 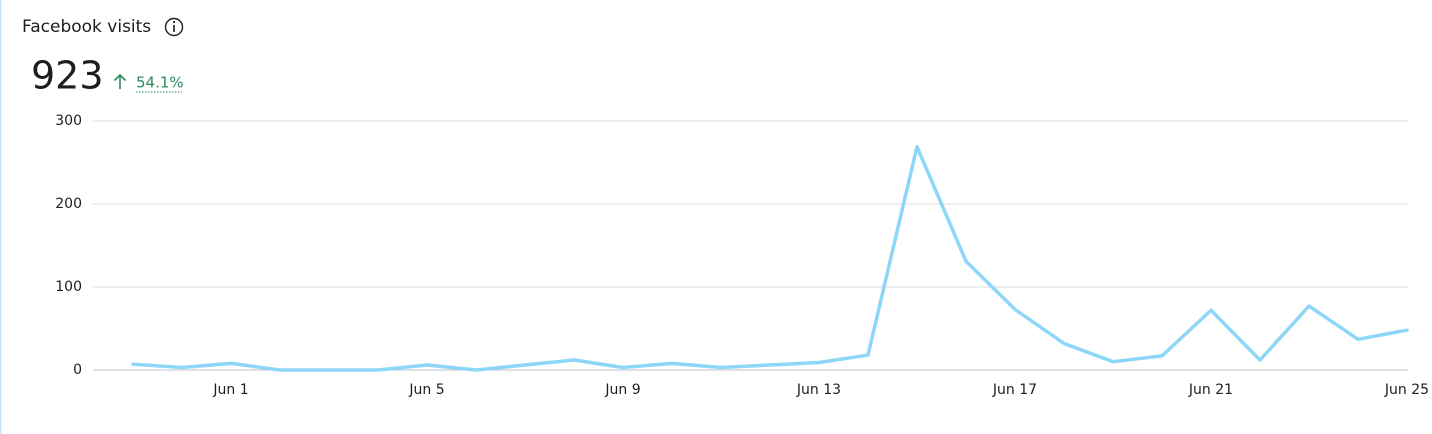 I want to click on up-arrow, so click(x=120, y=81).